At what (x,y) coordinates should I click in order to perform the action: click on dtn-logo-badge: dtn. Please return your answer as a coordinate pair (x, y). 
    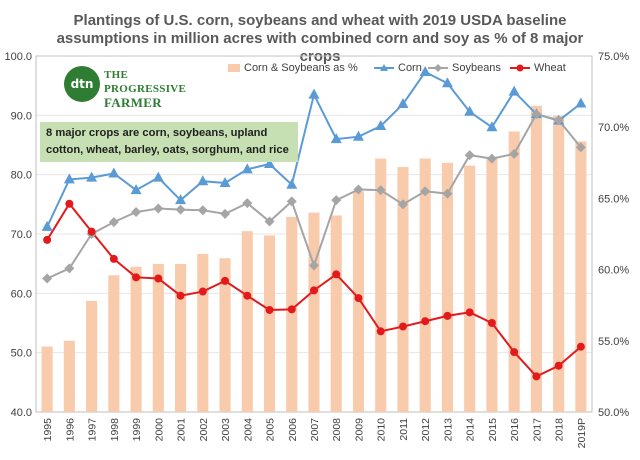
    Looking at the image, I should click on (82, 84).